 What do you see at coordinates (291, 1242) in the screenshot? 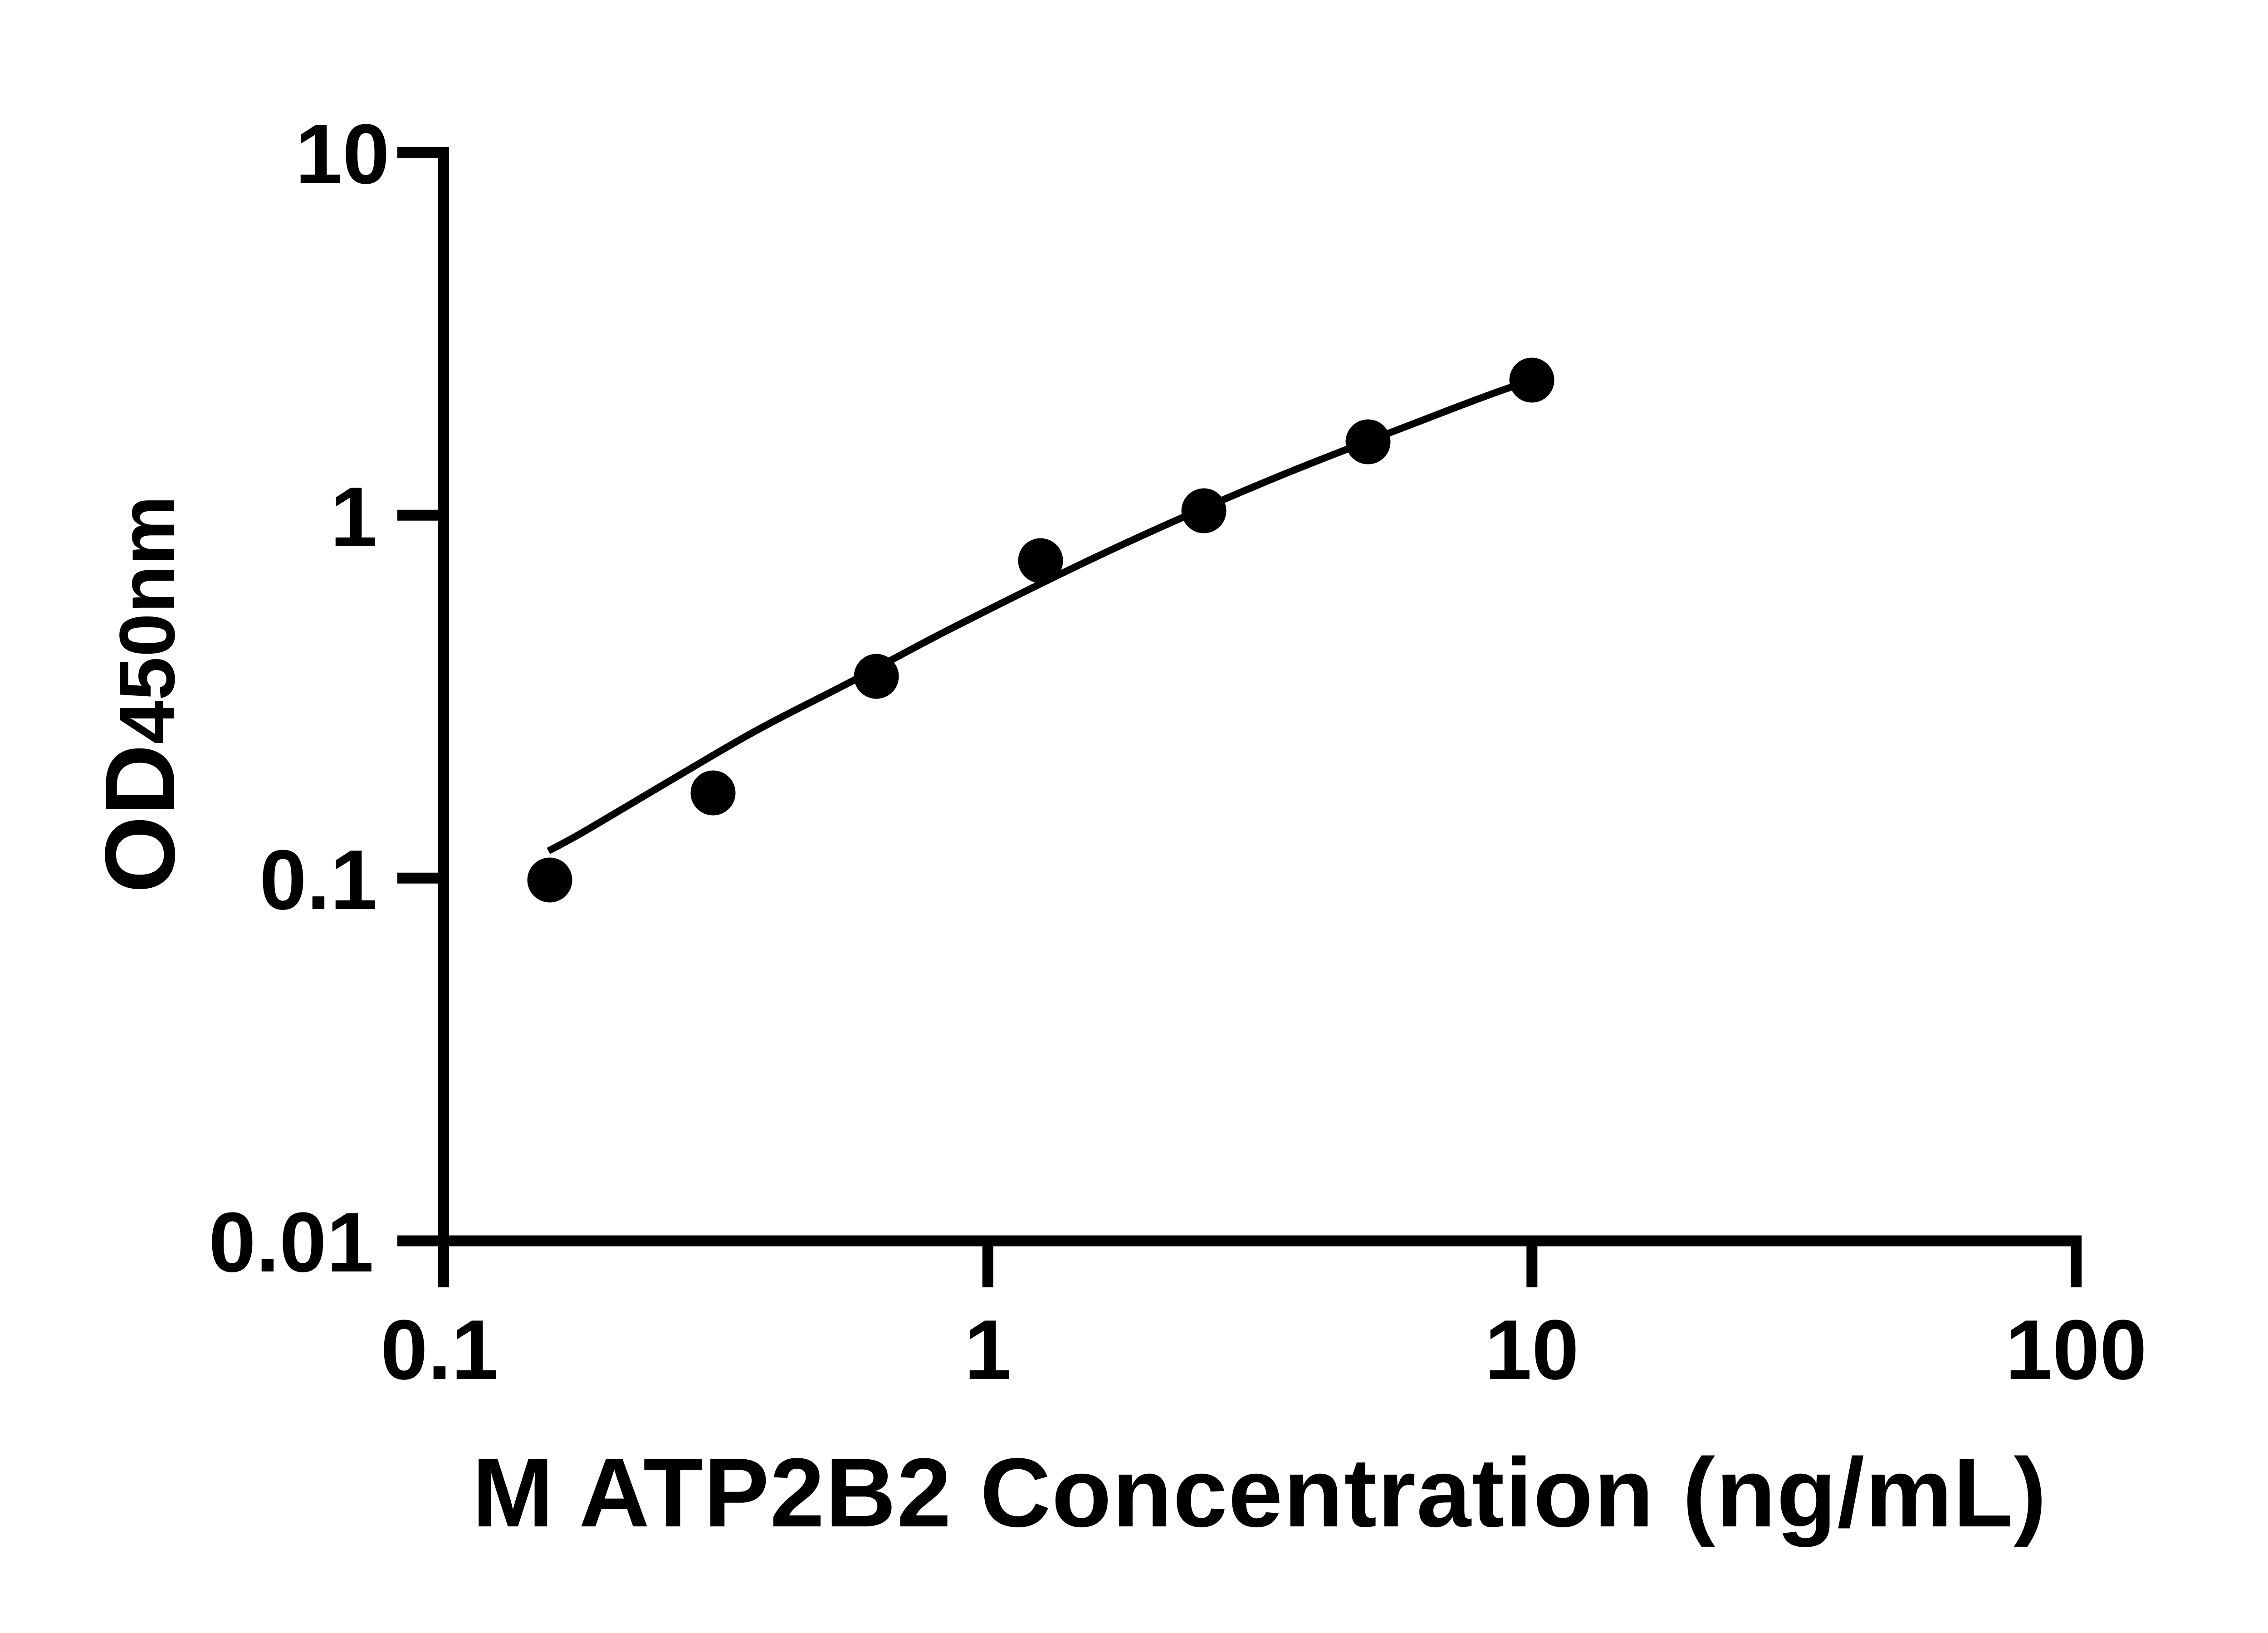
I see `svg-text: 0.01` at bounding box center [291, 1242].